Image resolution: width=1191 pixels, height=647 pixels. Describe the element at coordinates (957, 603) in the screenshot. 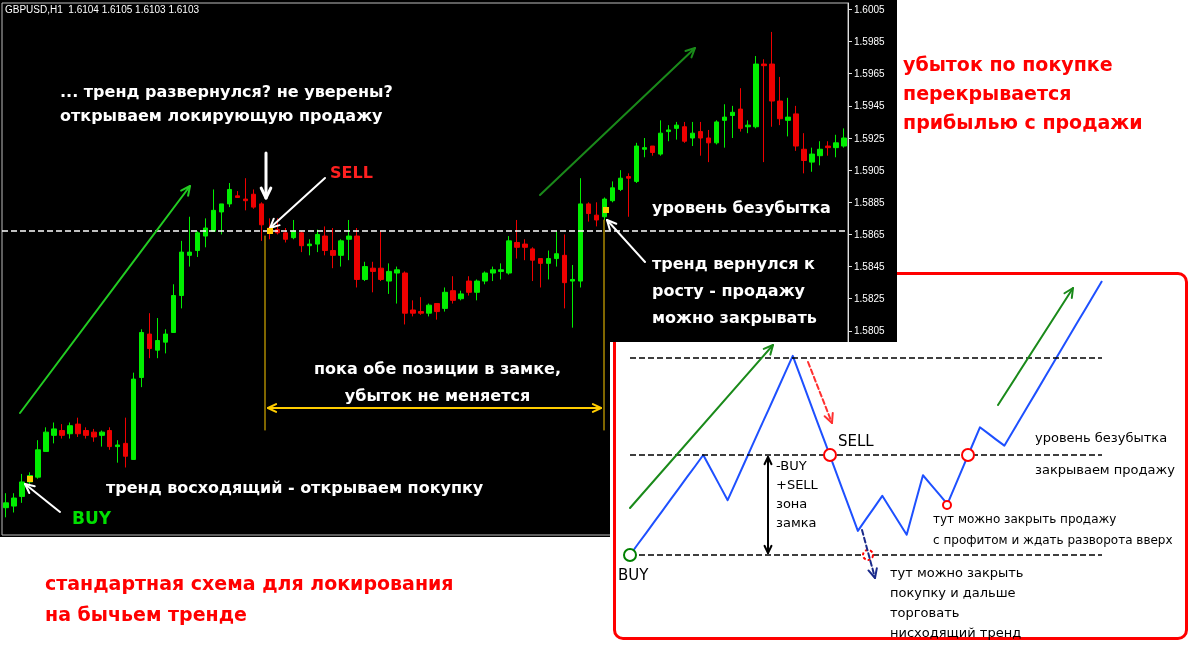

I see `text: тут можно закрыть покупку и дальше торговать нисходящий тренд` at that location.